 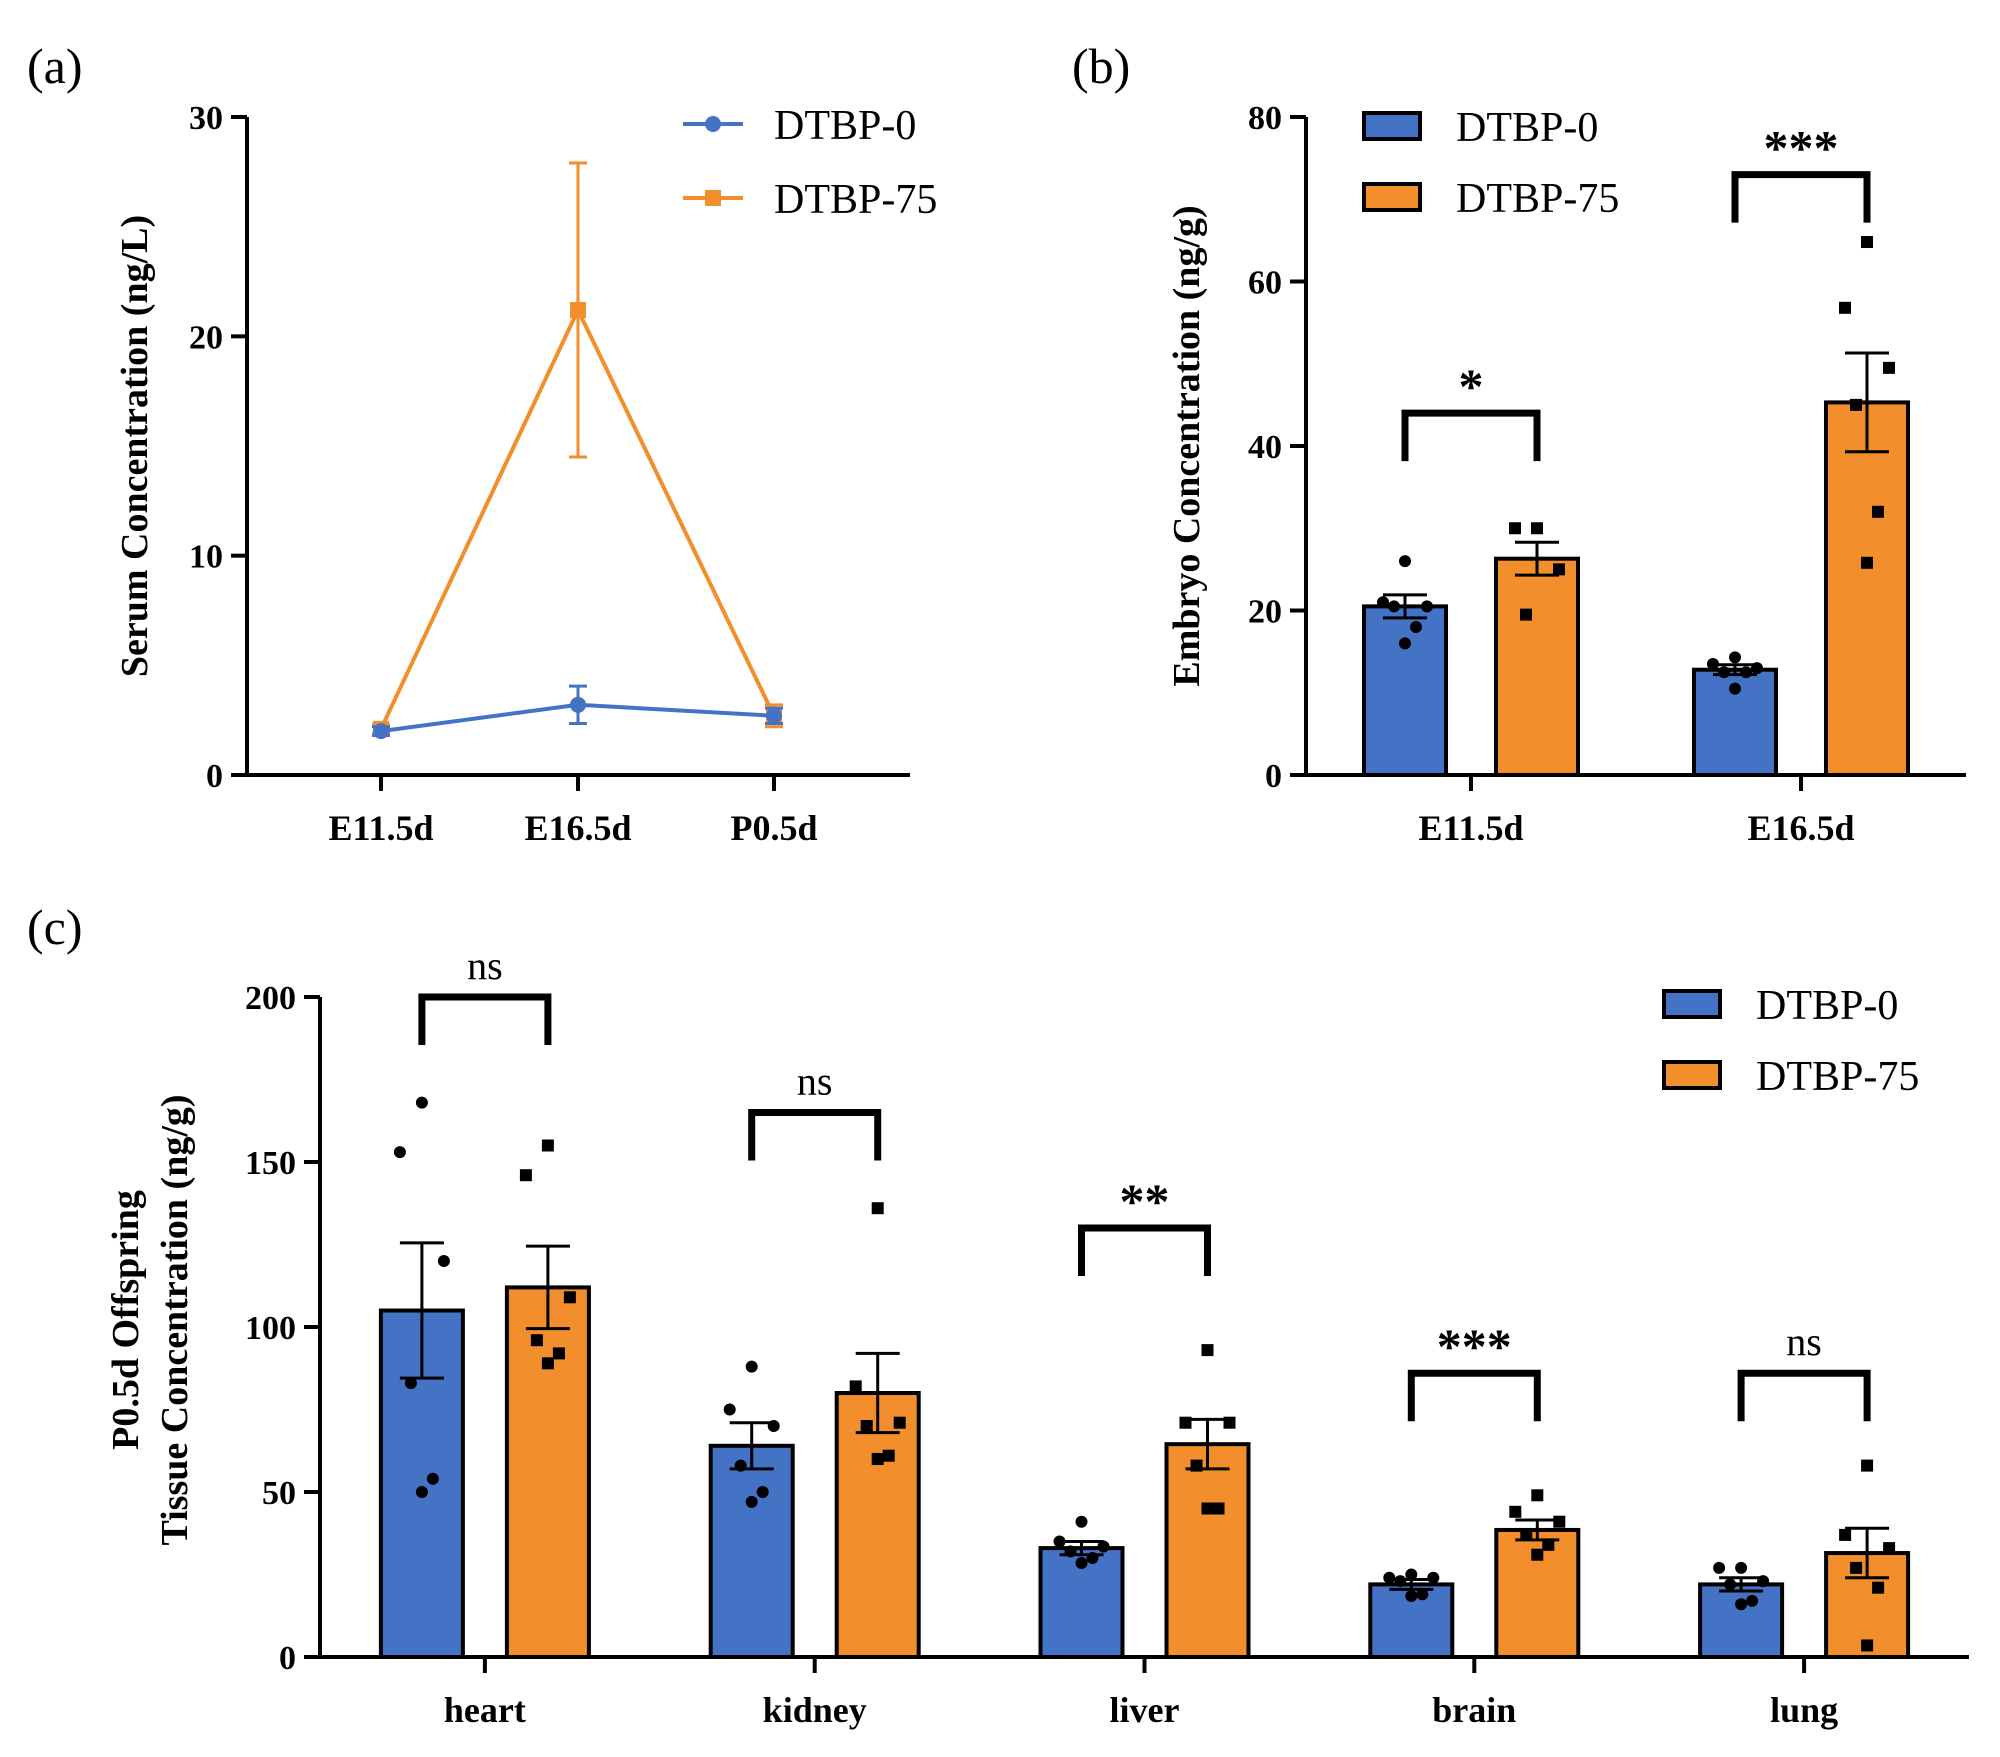 What do you see at coordinates (1692, 1075) in the screenshot?
I see `legend-swatch` at bounding box center [1692, 1075].